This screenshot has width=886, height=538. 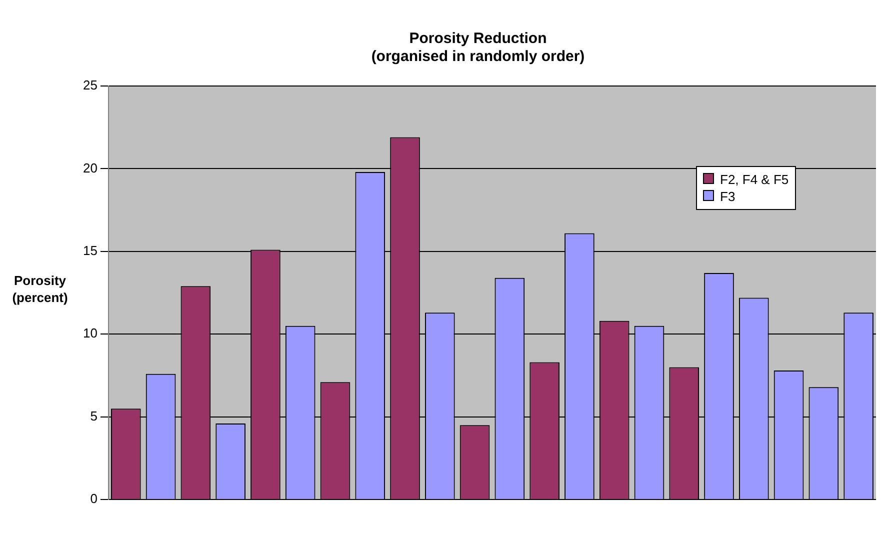 What do you see at coordinates (90, 85) in the screenshot?
I see `y-tick-label: 25` at bounding box center [90, 85].